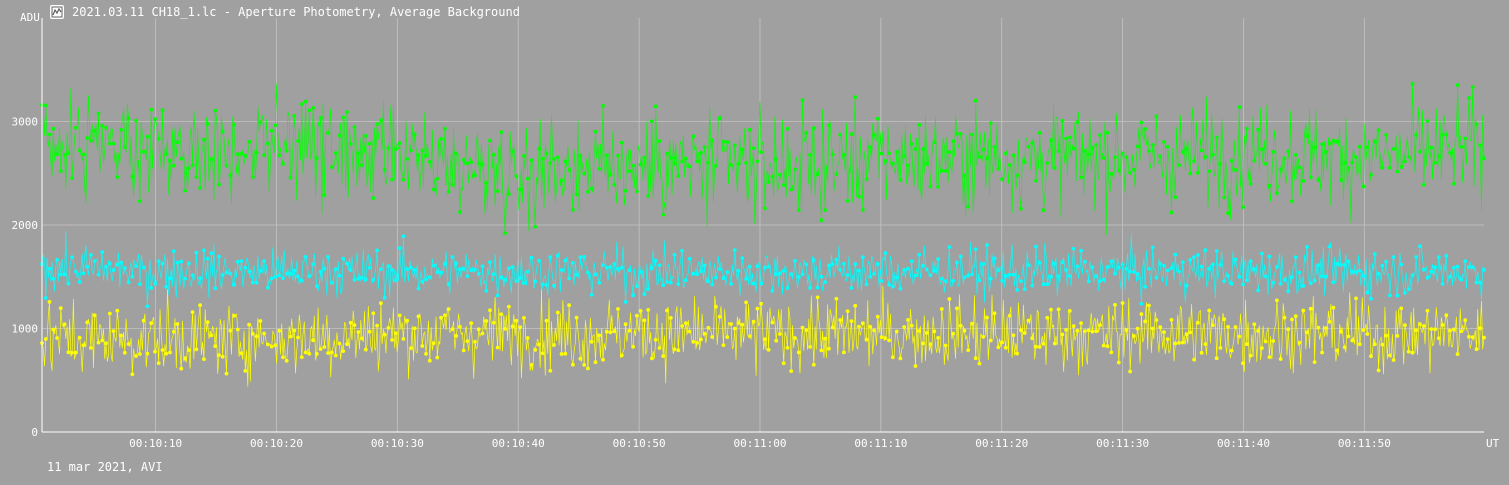  I want to click on y-axis-label: ADU, so click(30, 17).